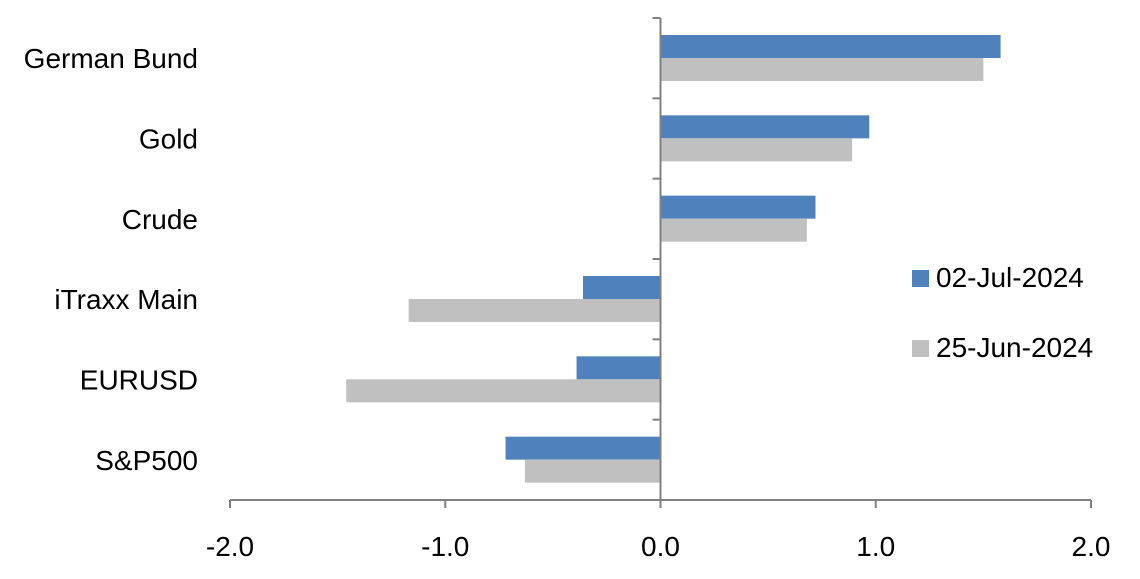 Image resolution: width=1140 pixels, height=579 pixels. Describe the element at coordinates (1091, 546) in the screenshot. I see `x-tick-label: 2.0` at that location.